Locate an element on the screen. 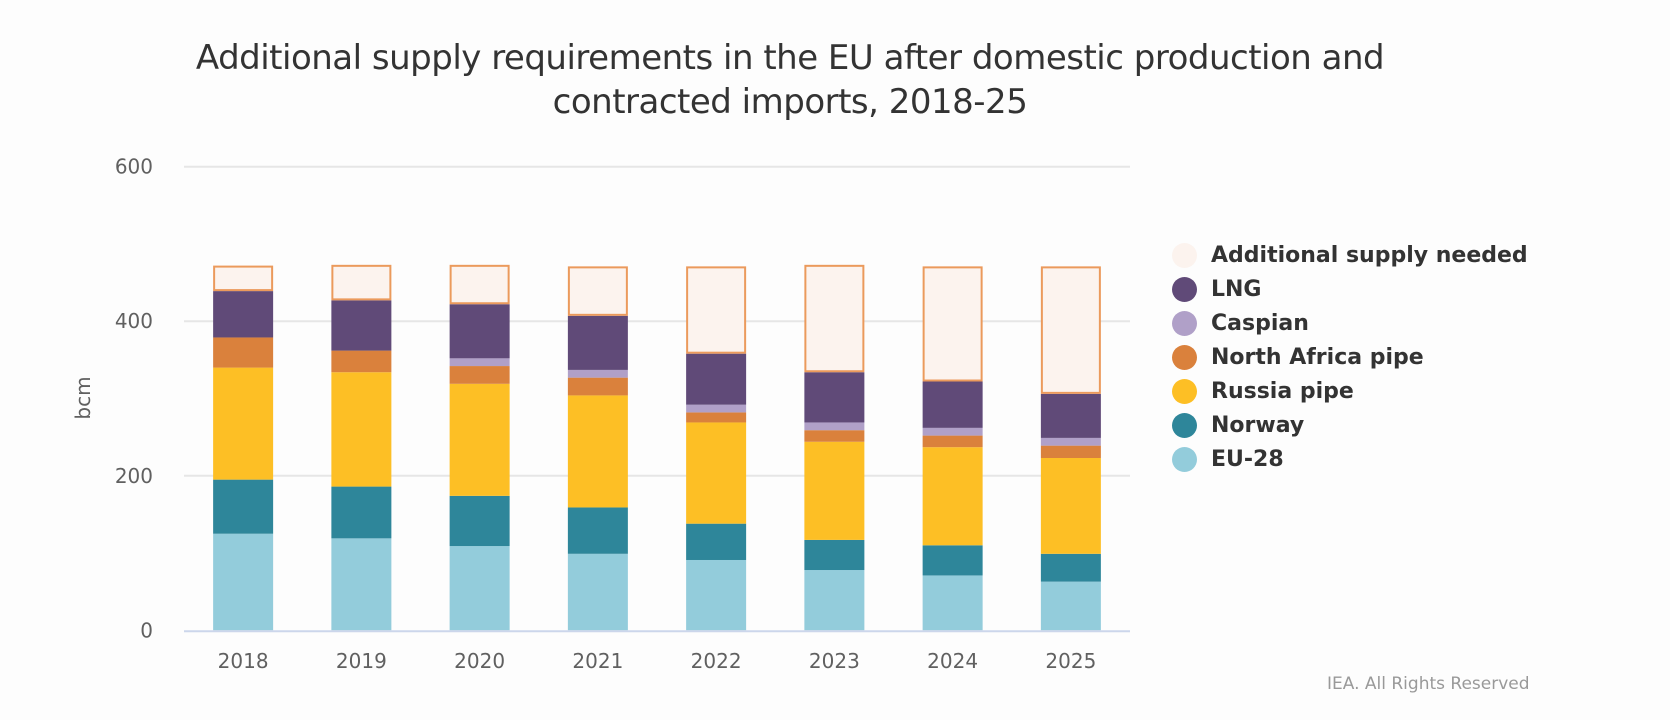 This screenshot has height=720, width=1670. legend-label: Additional supply needed is located at coordinates (1369, 255).